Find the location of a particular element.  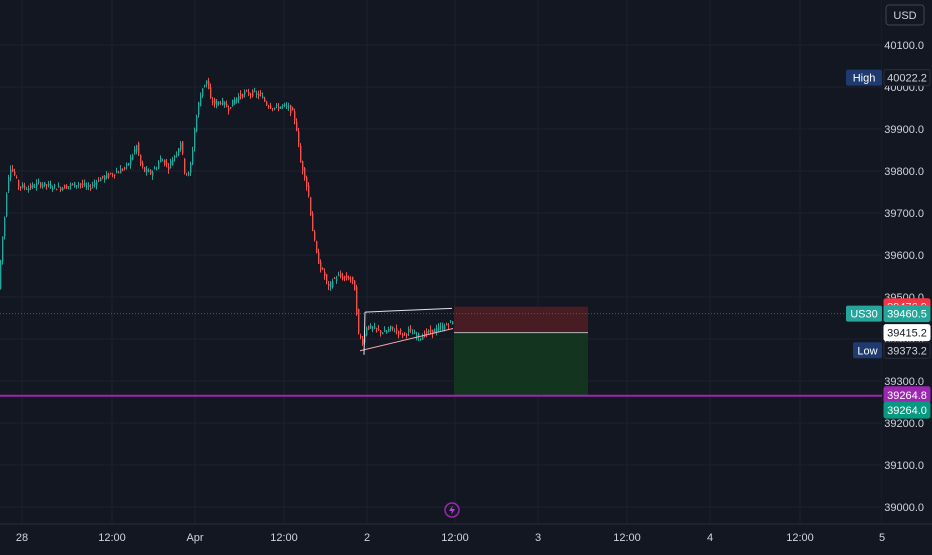

triangle-drawing is located at coordinates (406, 331).